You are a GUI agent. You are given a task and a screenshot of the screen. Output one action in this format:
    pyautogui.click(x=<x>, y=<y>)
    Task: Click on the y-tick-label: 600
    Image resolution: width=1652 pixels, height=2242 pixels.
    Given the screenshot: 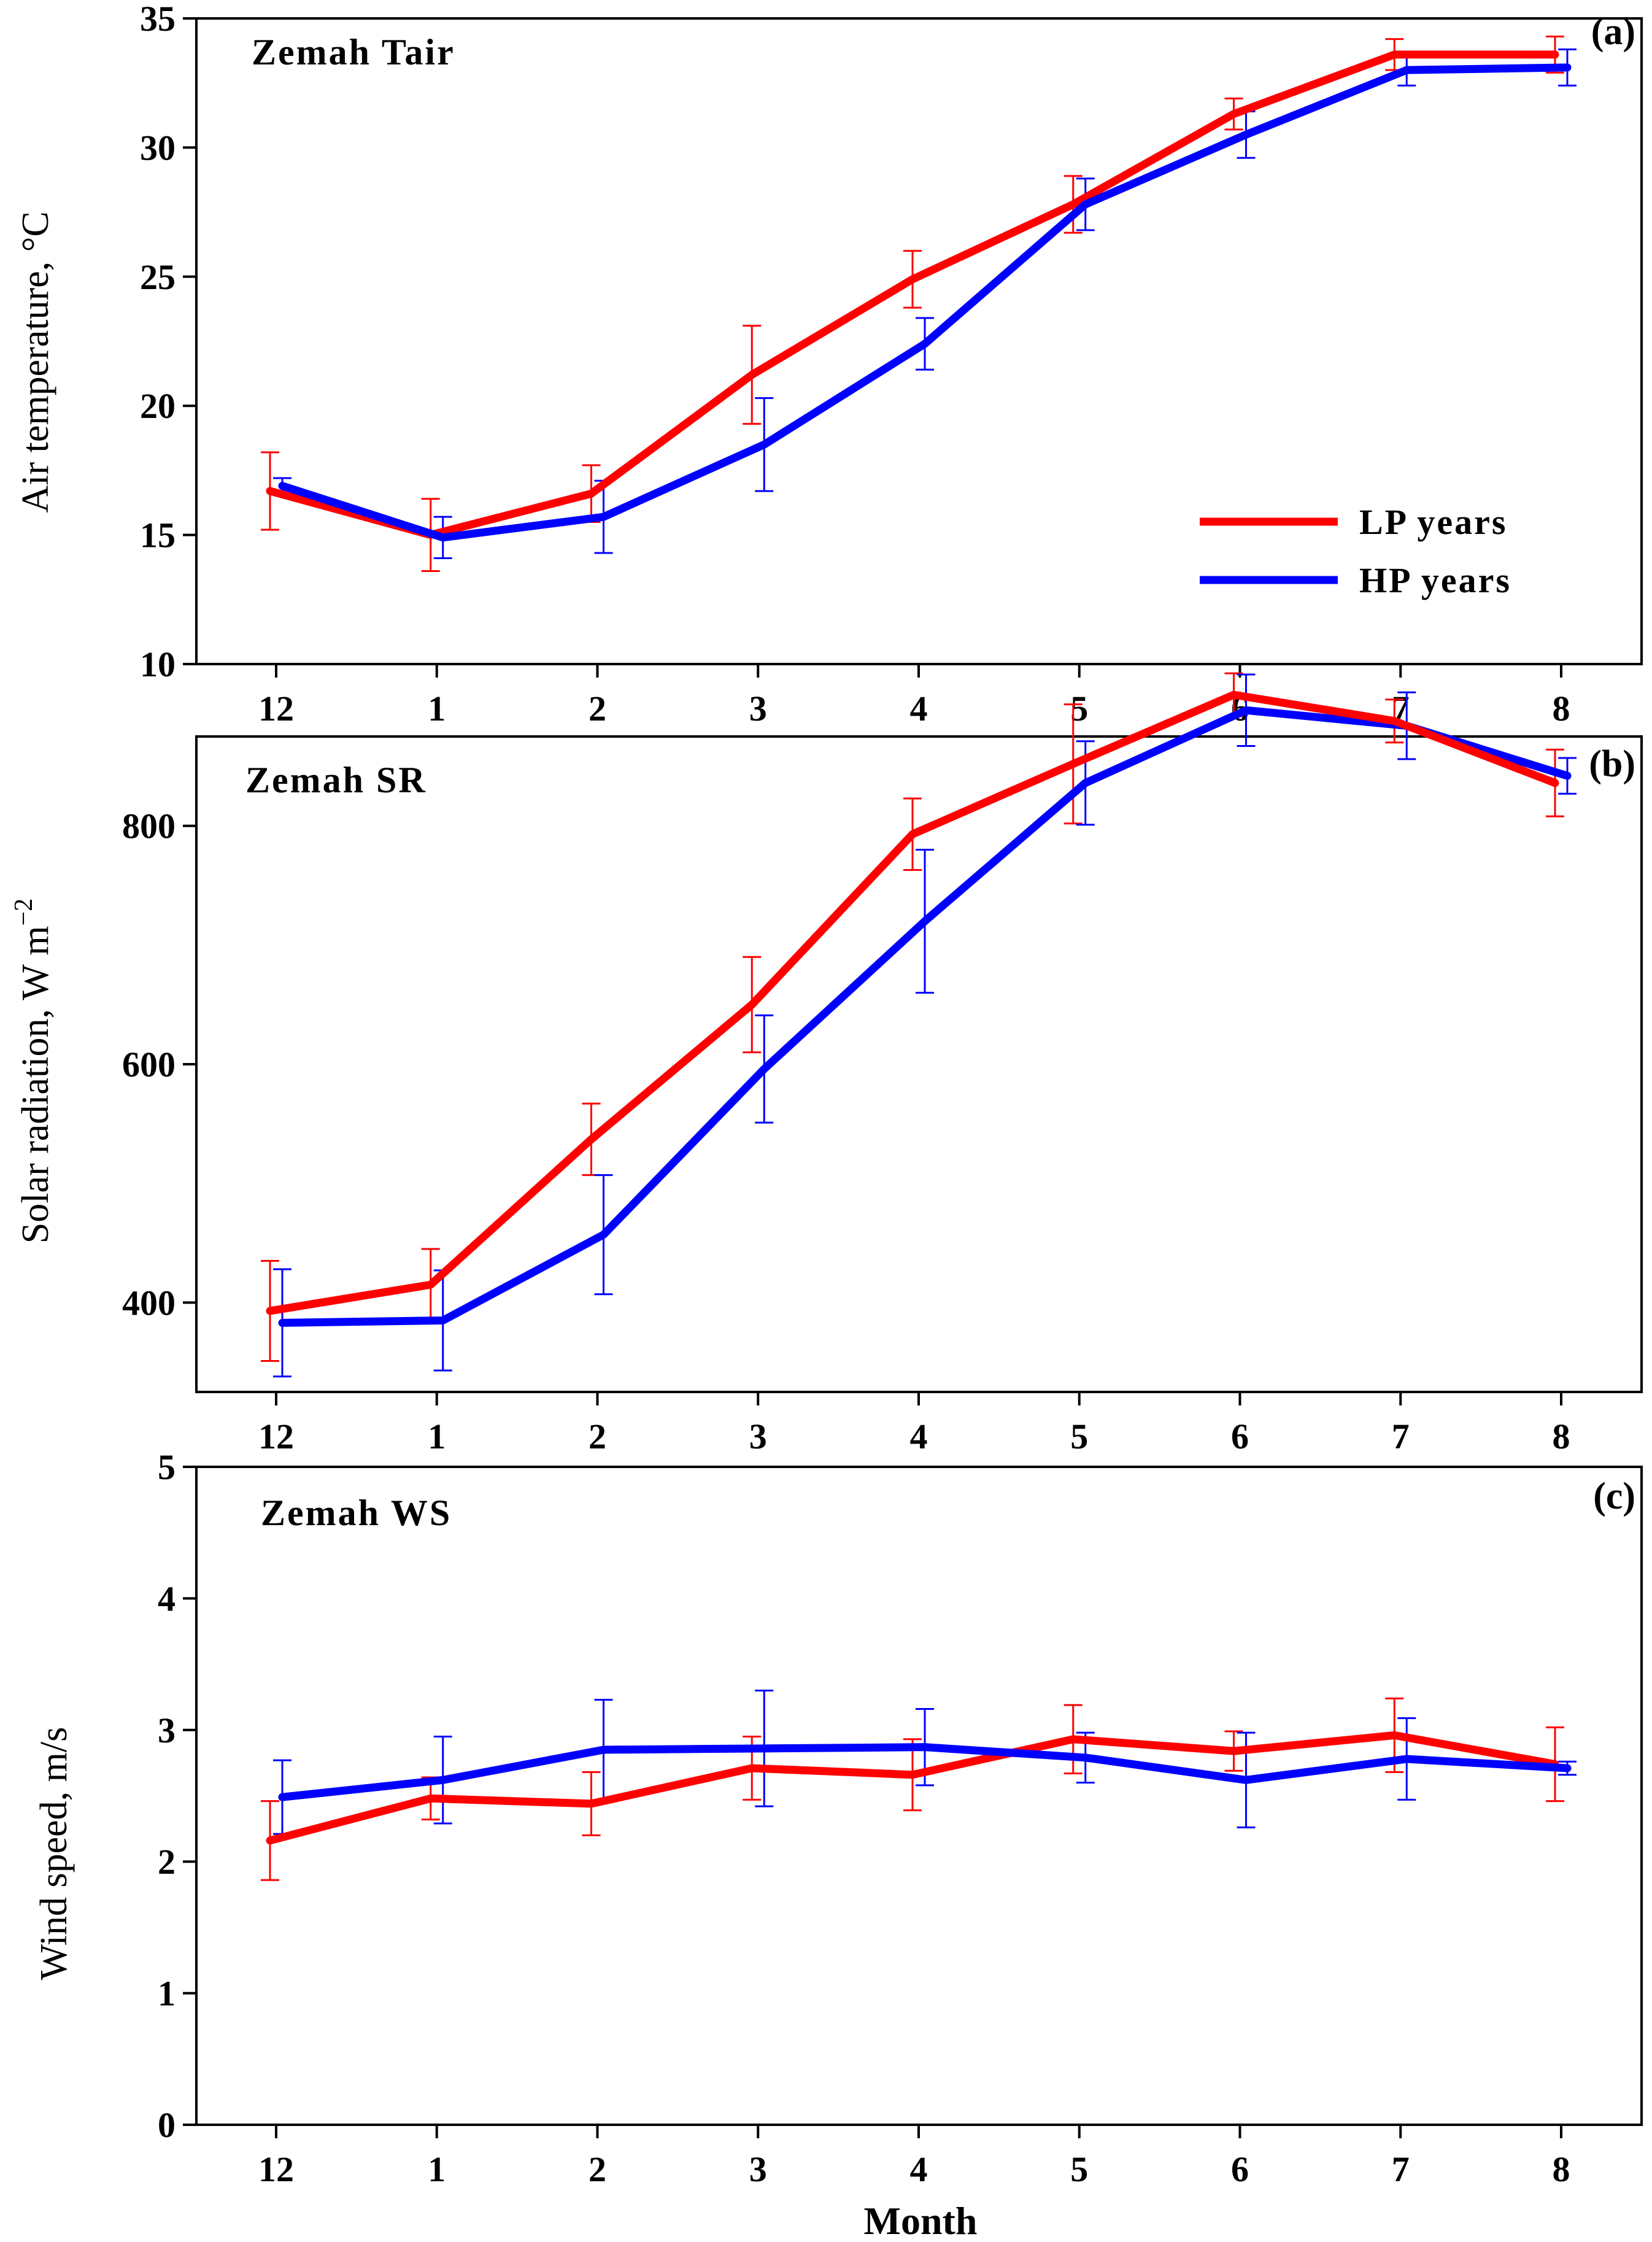 What is the action you would take?
    pyautogui.click(x=149, y=1064)
    